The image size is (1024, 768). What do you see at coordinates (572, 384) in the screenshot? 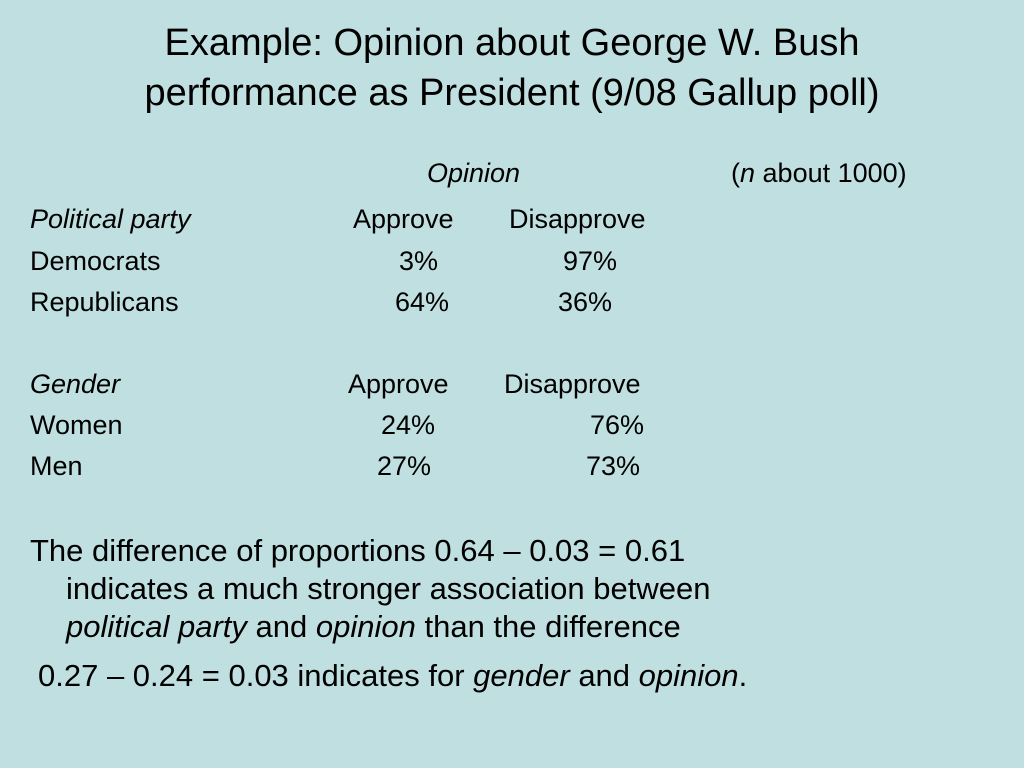
I see `gender-disapprove-header: Disapprove` at bounding box center [572, 384].